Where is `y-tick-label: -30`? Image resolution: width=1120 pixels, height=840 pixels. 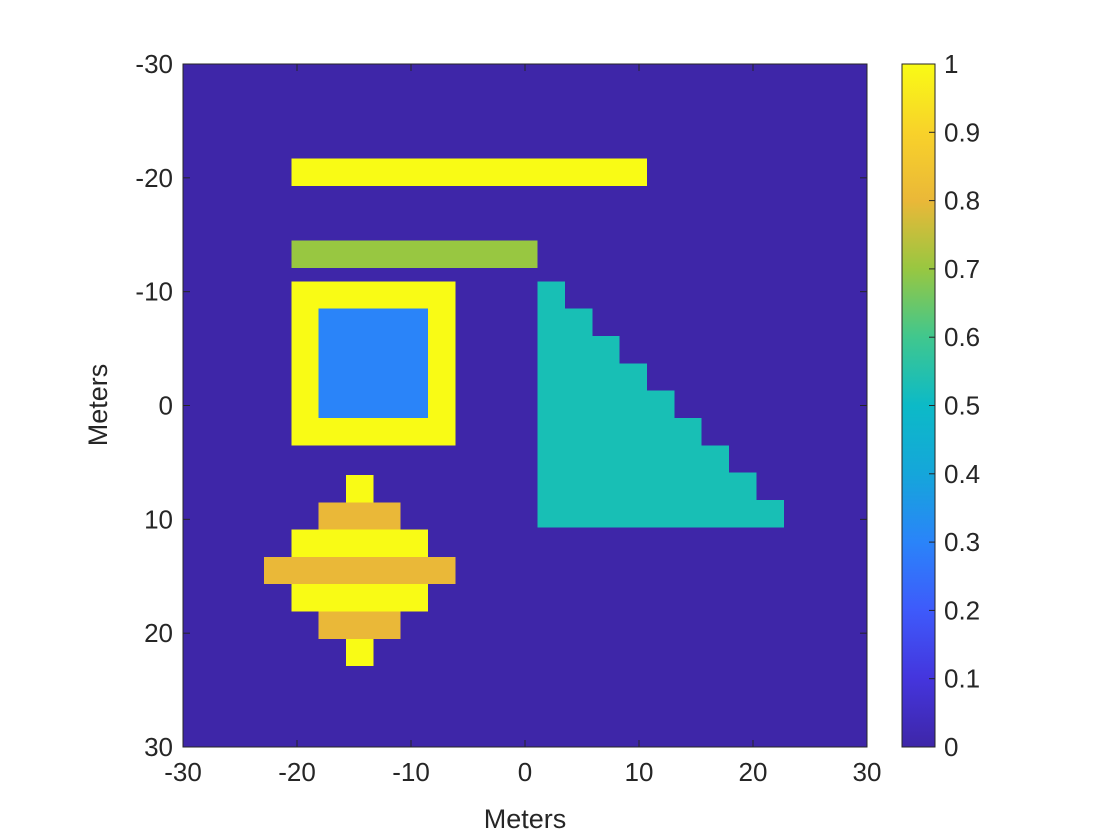 y-tick-label: -30 is located at coordinates (154, 64).